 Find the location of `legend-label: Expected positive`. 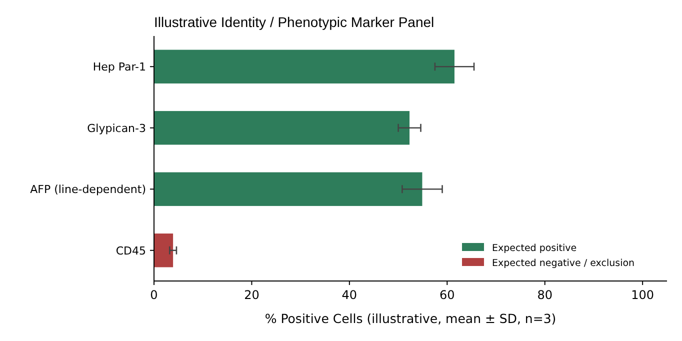

legend-label: Expected positive is located at coordinates (534, 248).